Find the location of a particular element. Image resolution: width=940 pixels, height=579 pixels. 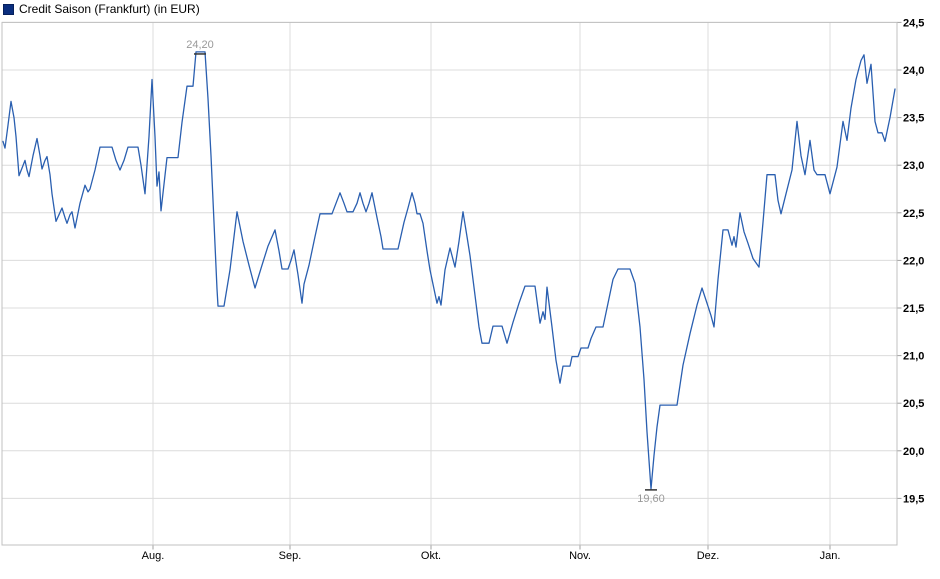

month-label: Sep. is located at coordinates (290, 556).